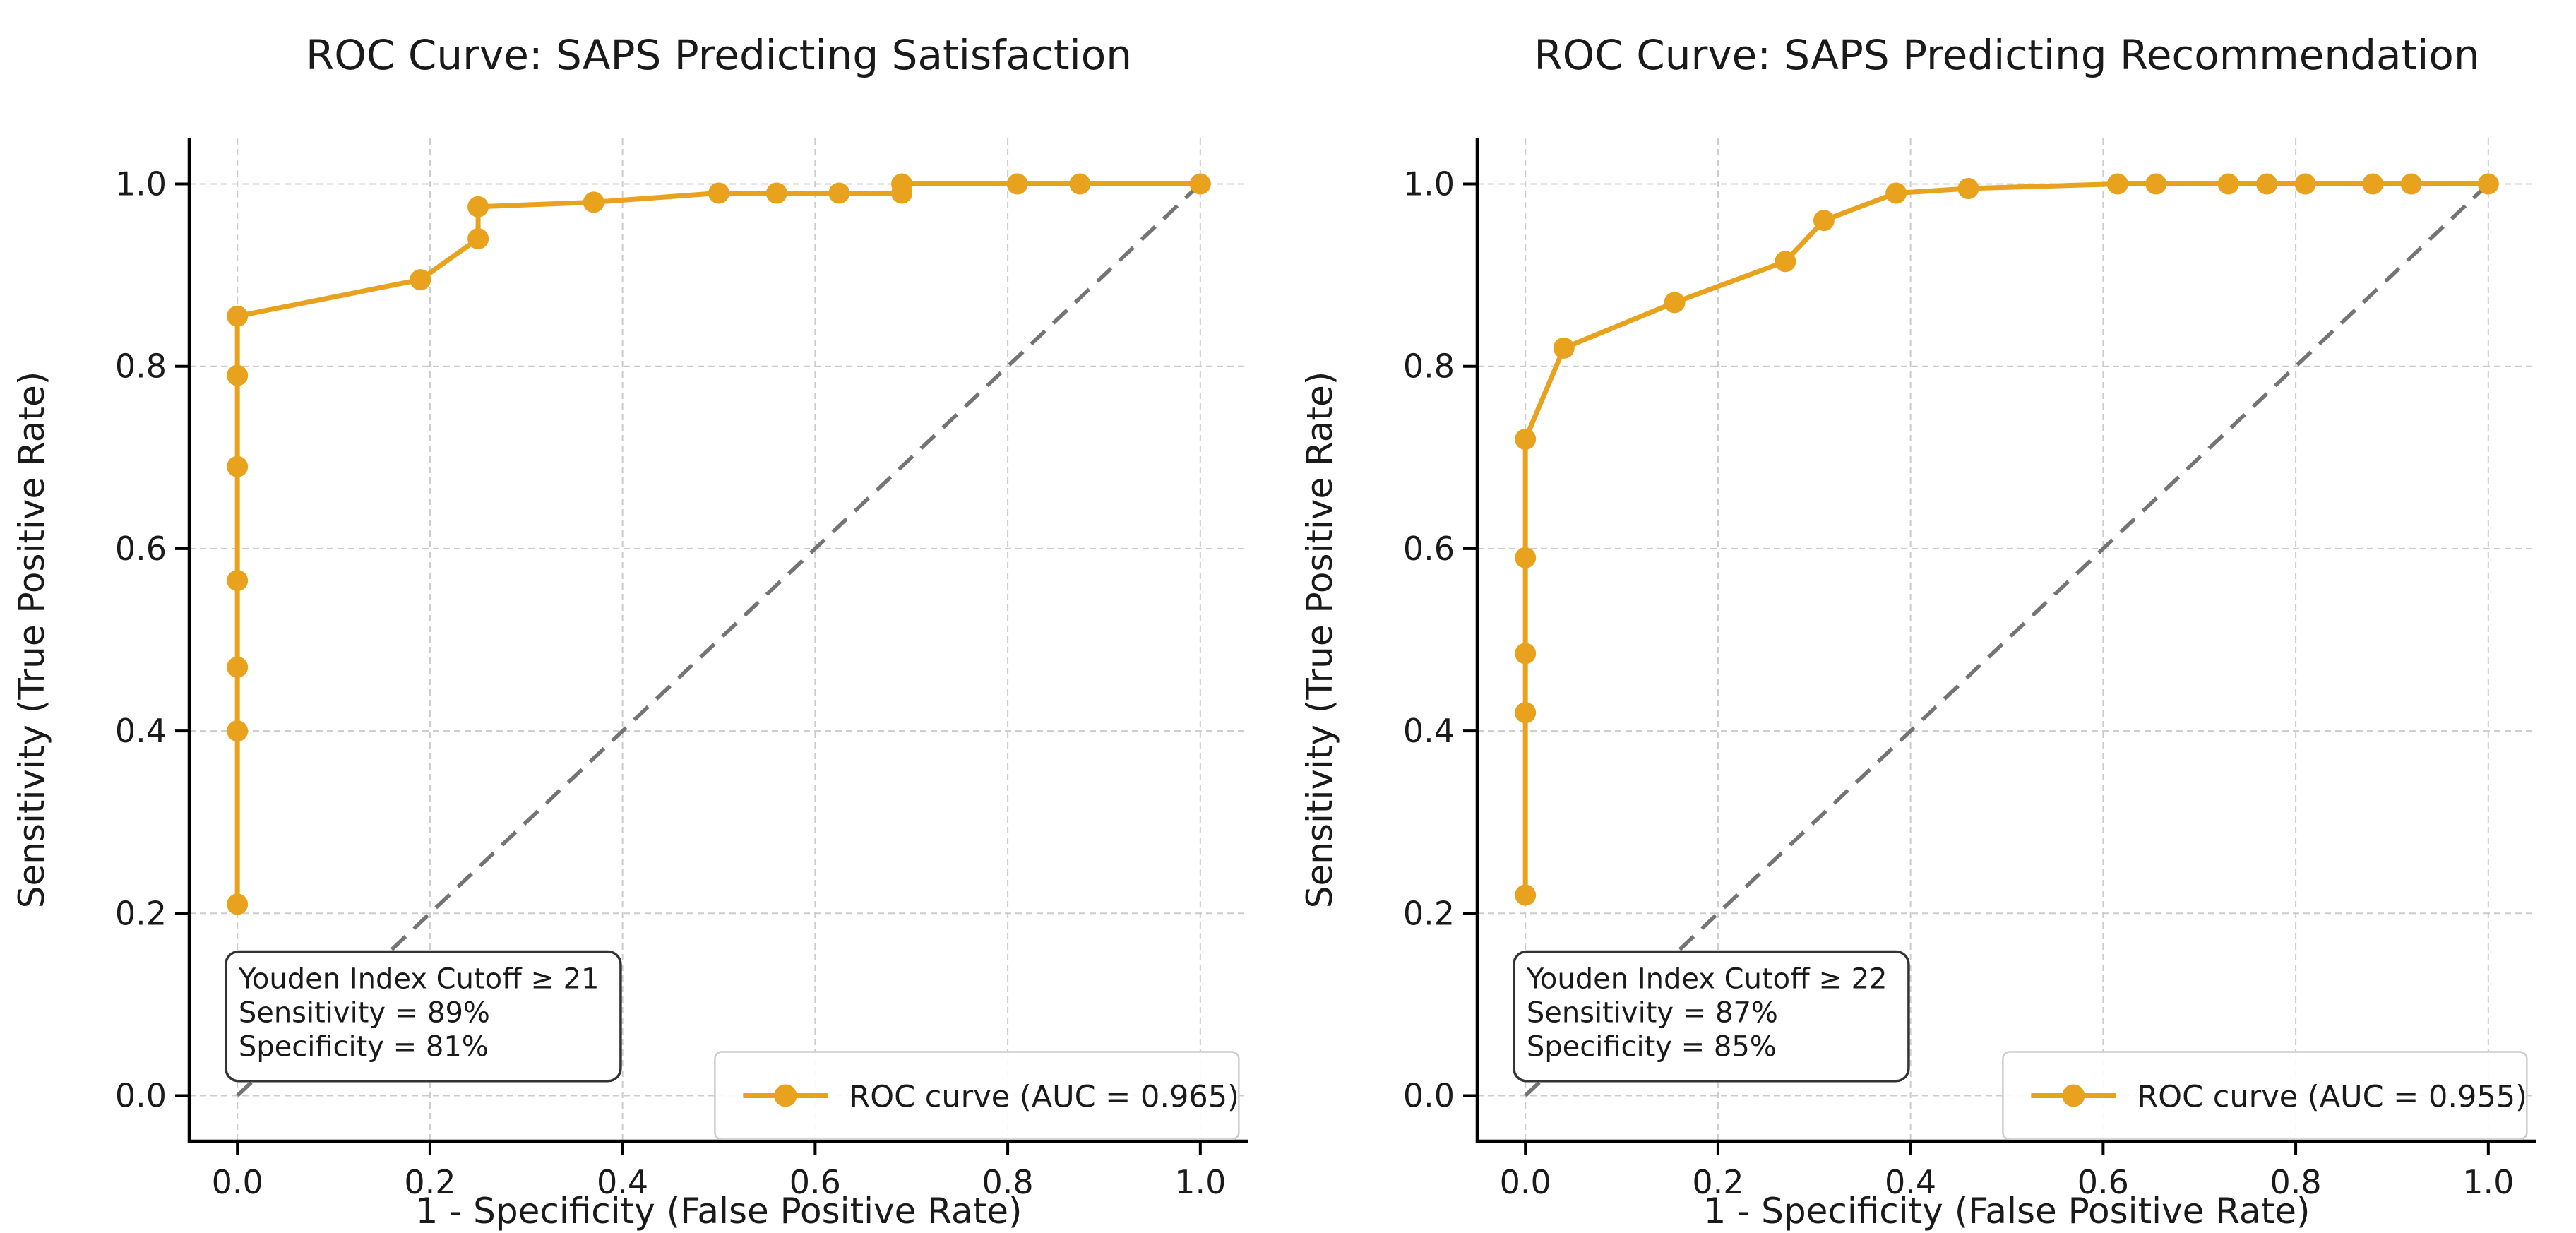 Image resolution: width=2576 pixels, height=1233 pixels. Describe the element at coordinates (1652, 1013) in the screenshot. I see `youden-annotation-line: Sensitivity = 87%` at that location.